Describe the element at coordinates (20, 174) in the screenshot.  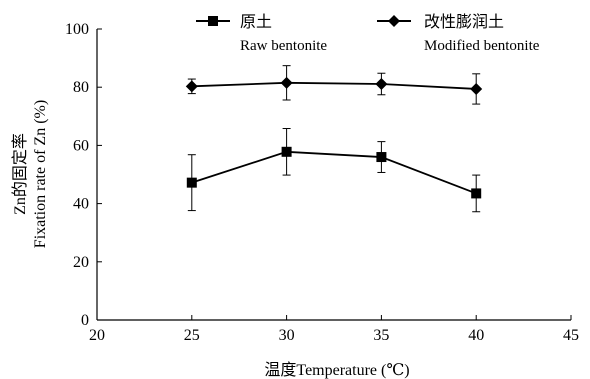
I see `y-axis-label-cn: Zn的固定率` at that location.